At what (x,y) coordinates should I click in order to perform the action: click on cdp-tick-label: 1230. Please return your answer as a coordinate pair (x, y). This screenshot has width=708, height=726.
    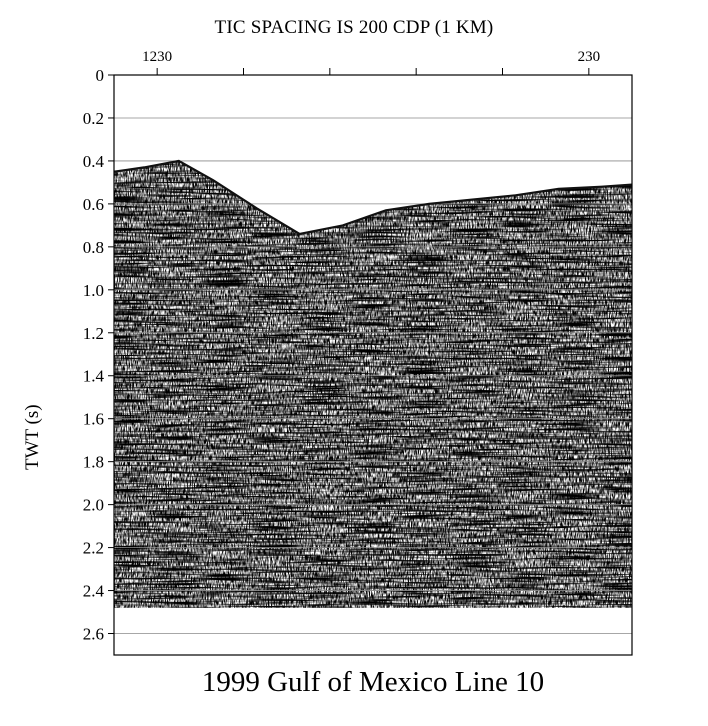
    Looking at the image, I should click on (157, 57).